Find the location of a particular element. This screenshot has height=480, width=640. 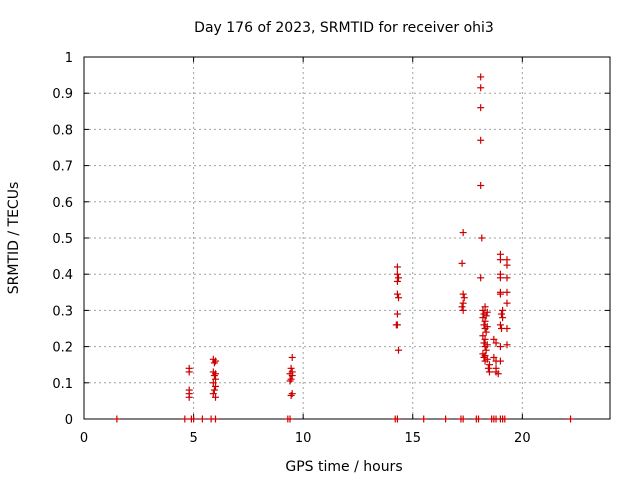

y-tick-labels: 0 0.1 0.2 0.3 0.4 0.5 0.6 0.7 0.8 0.9 1 is located at coordinates (62, 239).